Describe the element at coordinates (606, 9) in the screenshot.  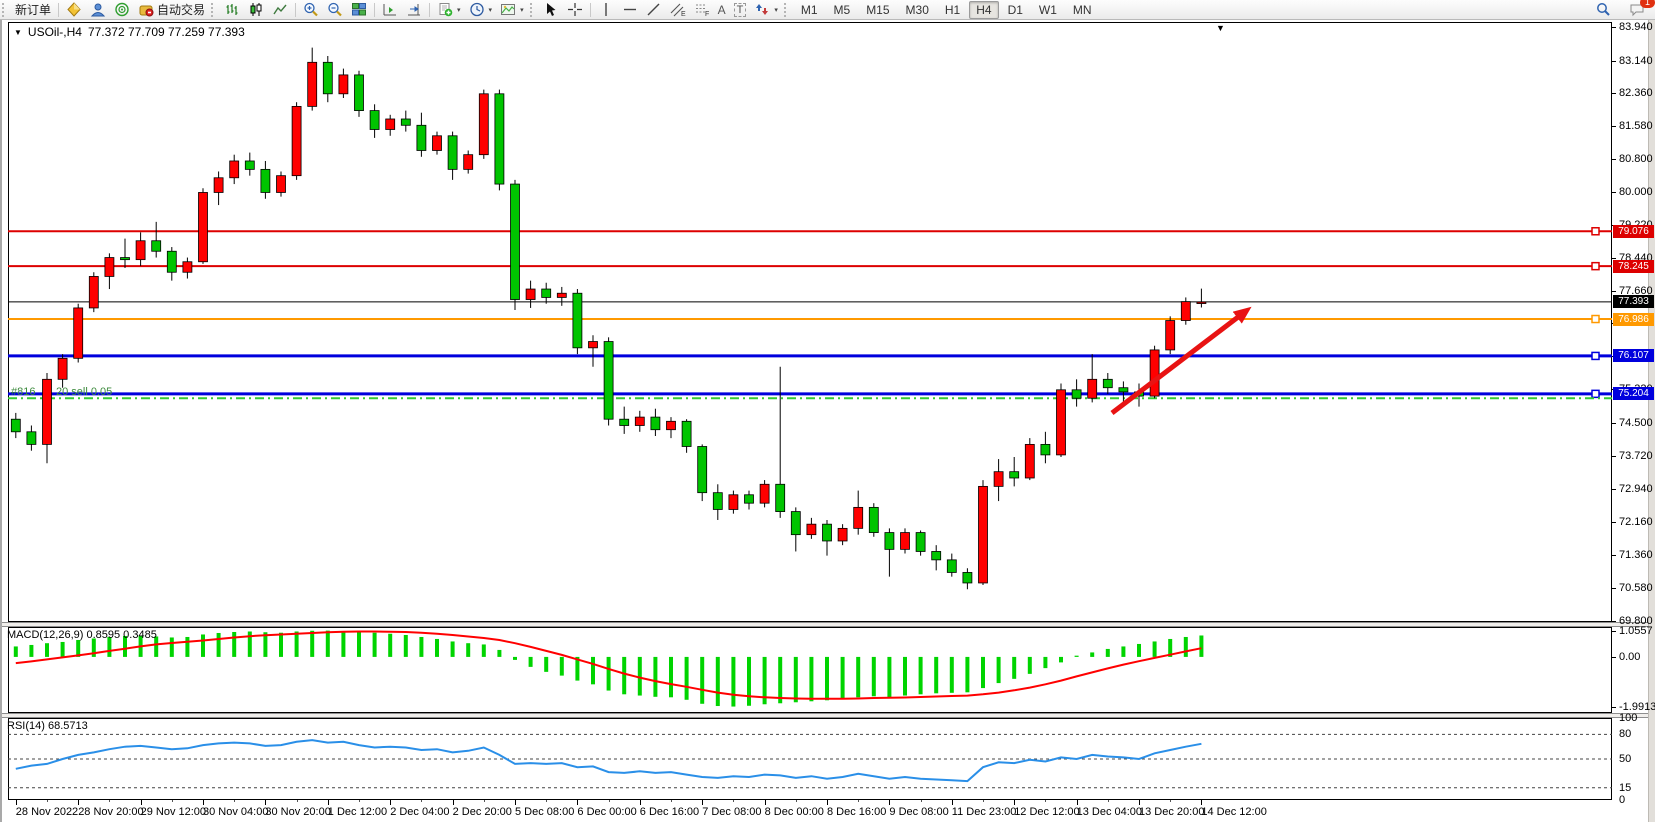
I see `vertical-line-tool-button` at that location.